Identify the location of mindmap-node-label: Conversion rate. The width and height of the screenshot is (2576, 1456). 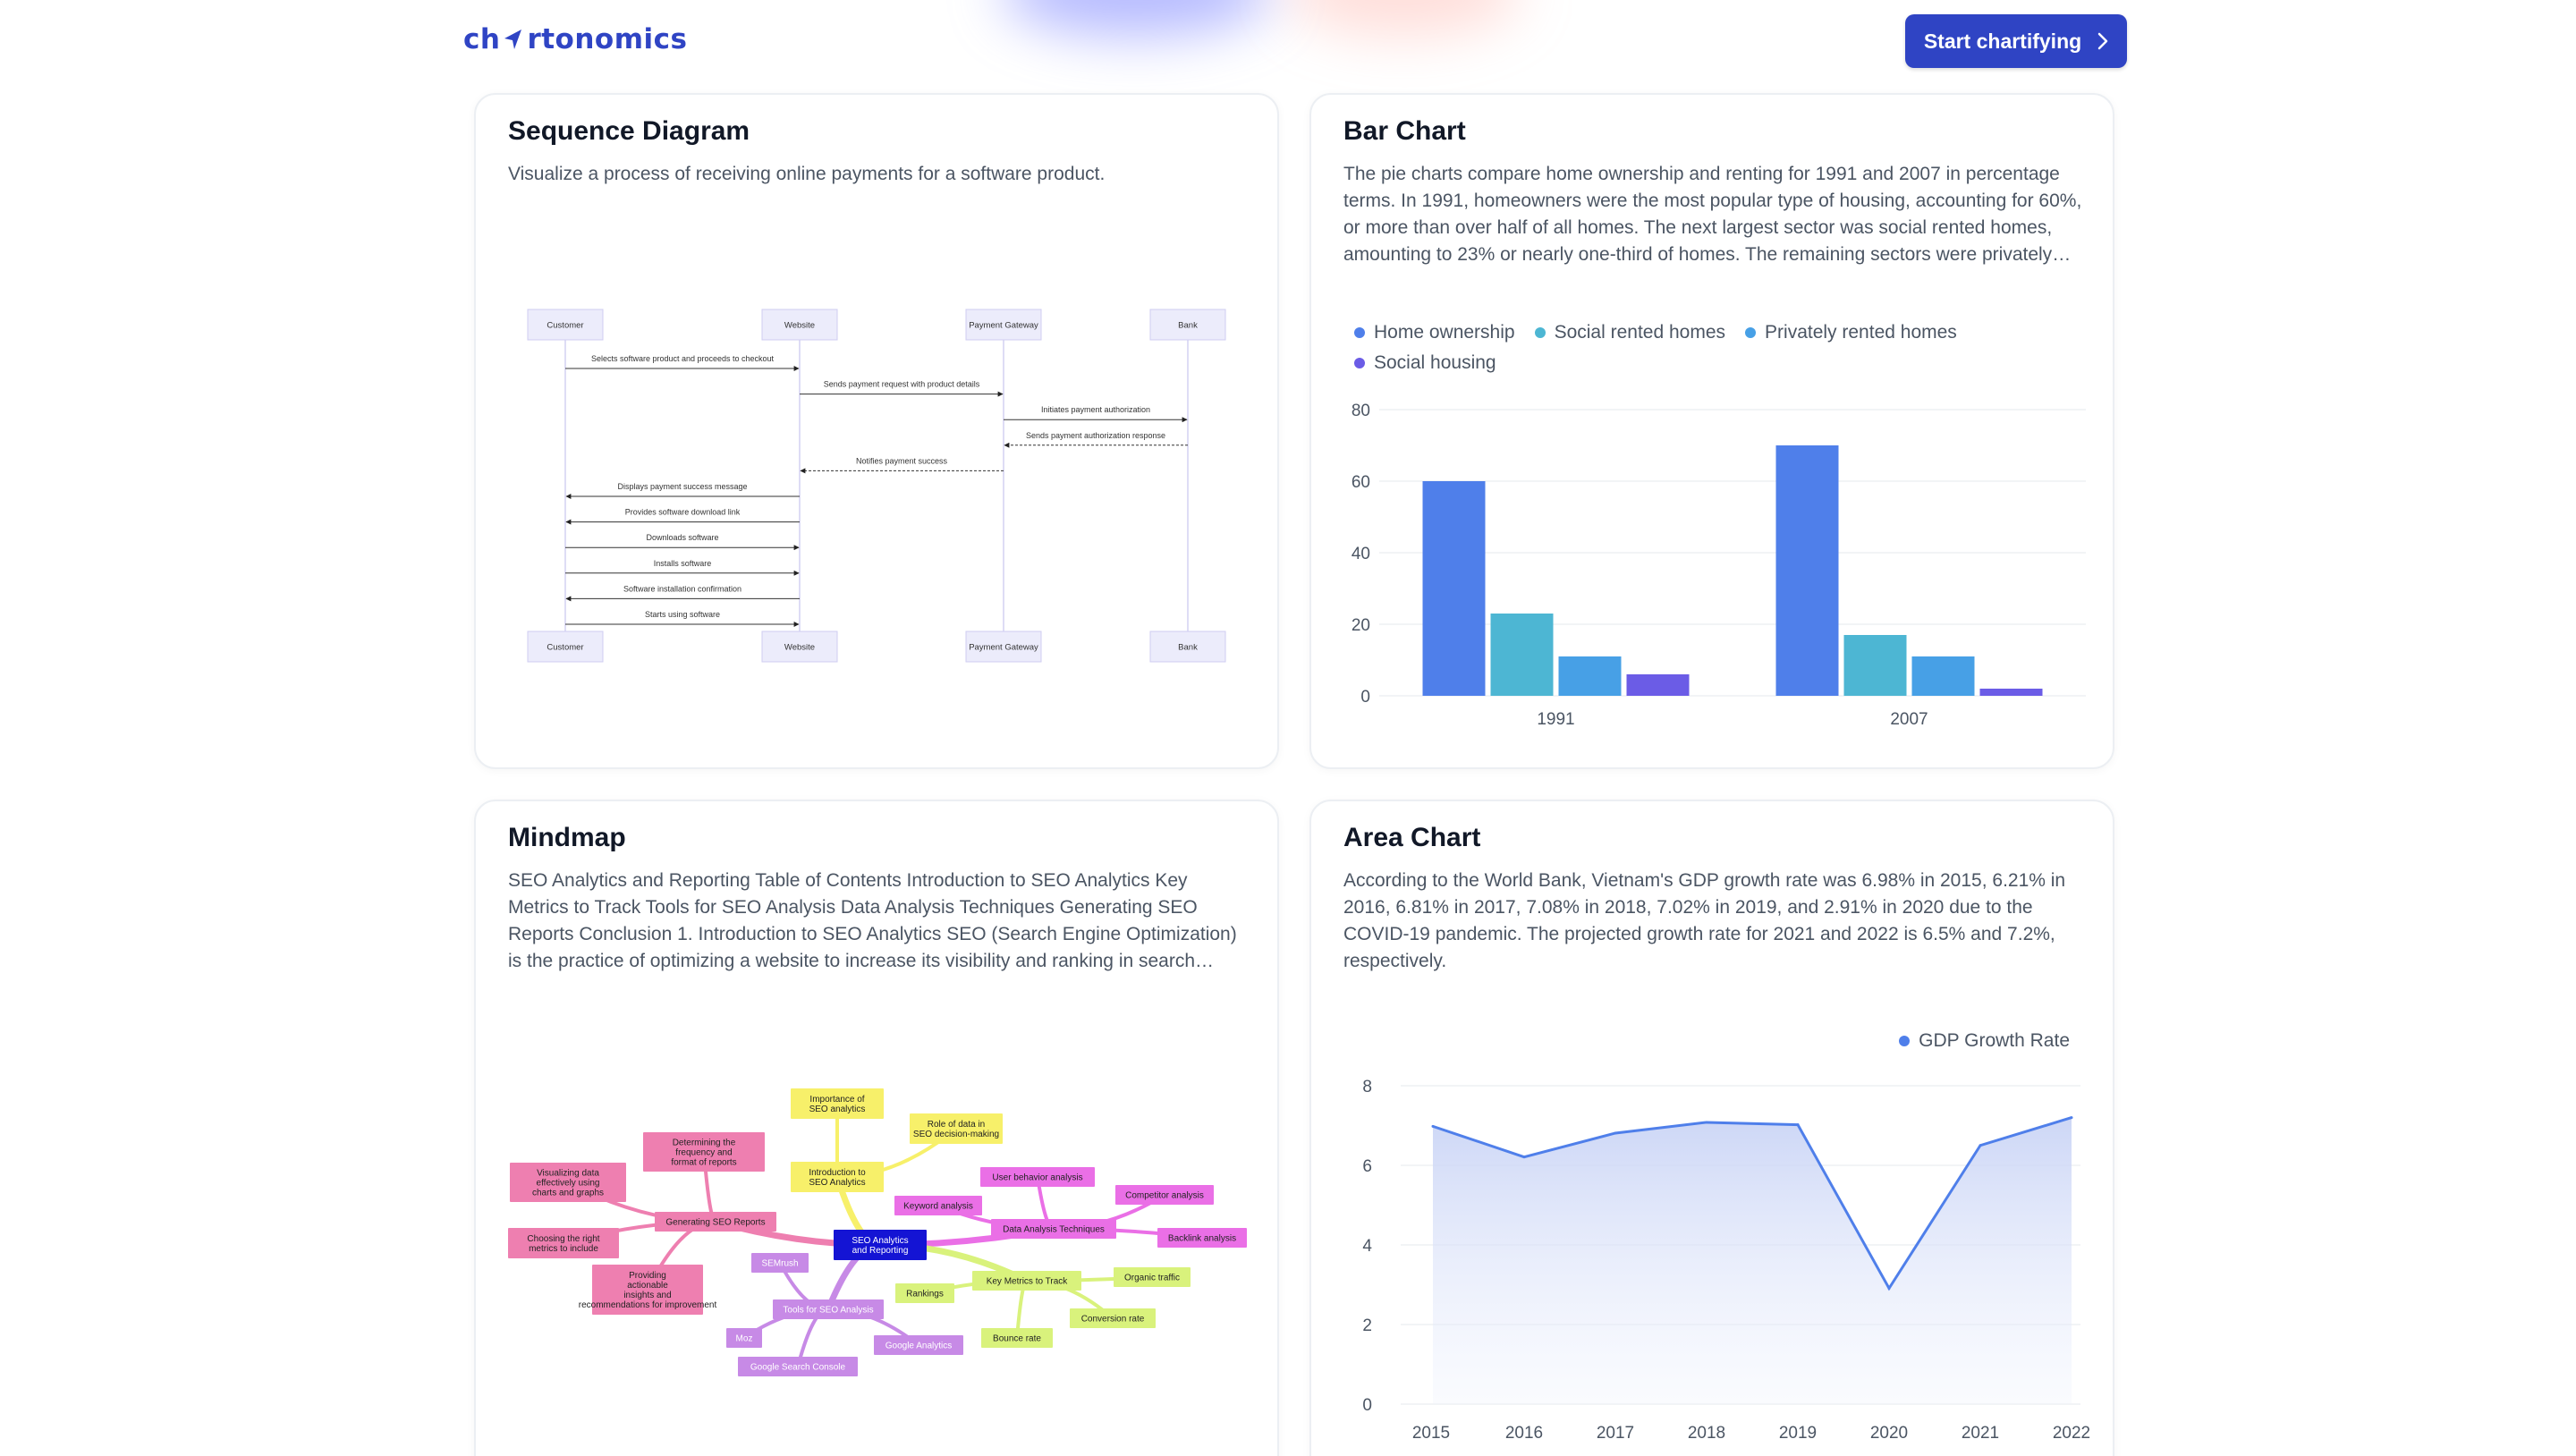
(1113, 1320).